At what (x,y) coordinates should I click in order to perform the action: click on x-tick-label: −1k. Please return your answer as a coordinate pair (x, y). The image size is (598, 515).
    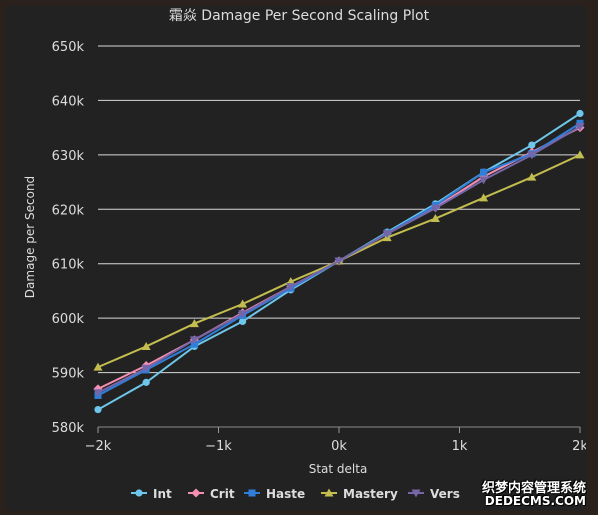
    Looking at the image, I should click on (218, 446).